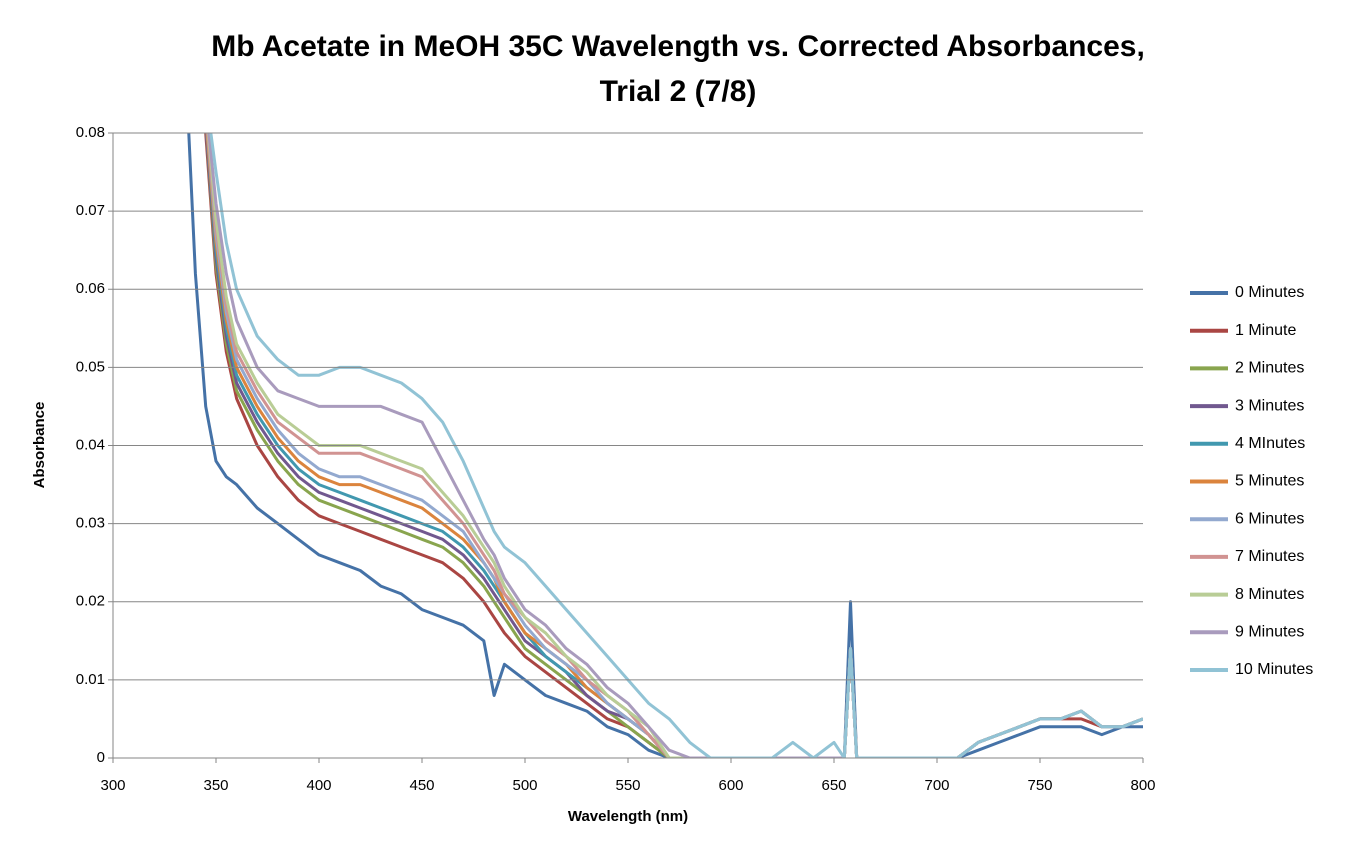 This screenshot has height=855, width=1352. I want to click on x-tick-label: 450, so click(421, 785).